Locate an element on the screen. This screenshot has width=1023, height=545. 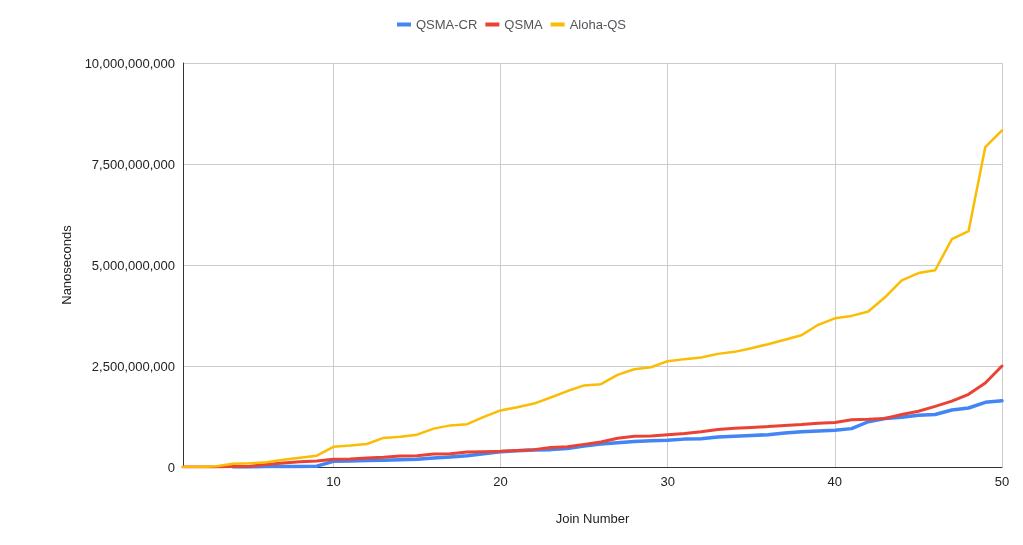
x-tick-label: 10 is located at coordinates (333, 481).